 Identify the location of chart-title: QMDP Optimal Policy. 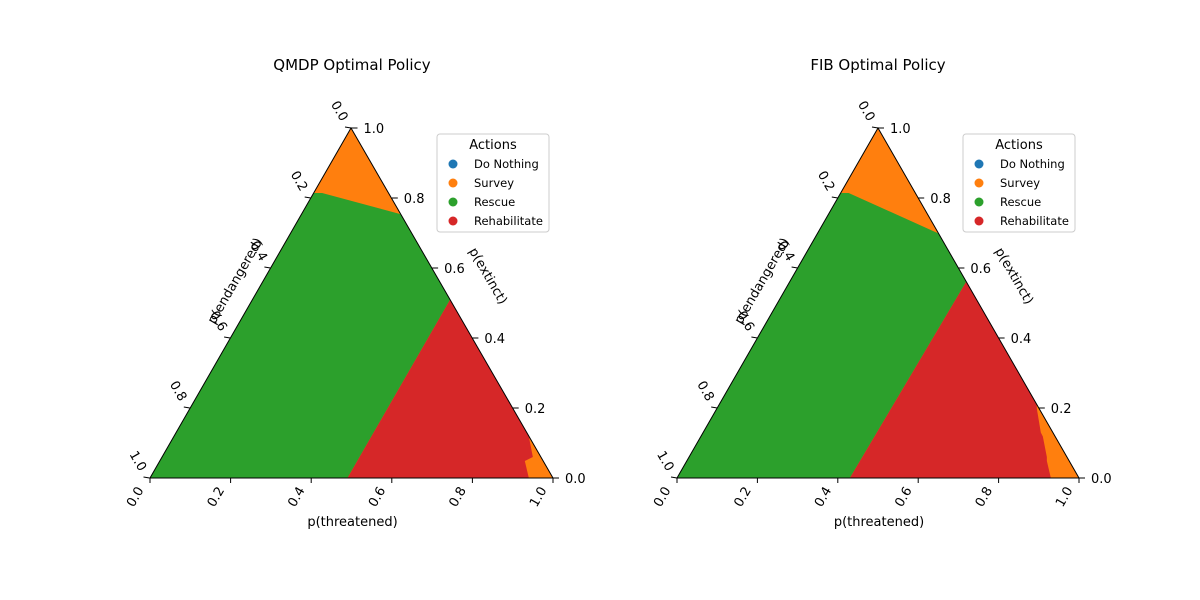
(351, 65).